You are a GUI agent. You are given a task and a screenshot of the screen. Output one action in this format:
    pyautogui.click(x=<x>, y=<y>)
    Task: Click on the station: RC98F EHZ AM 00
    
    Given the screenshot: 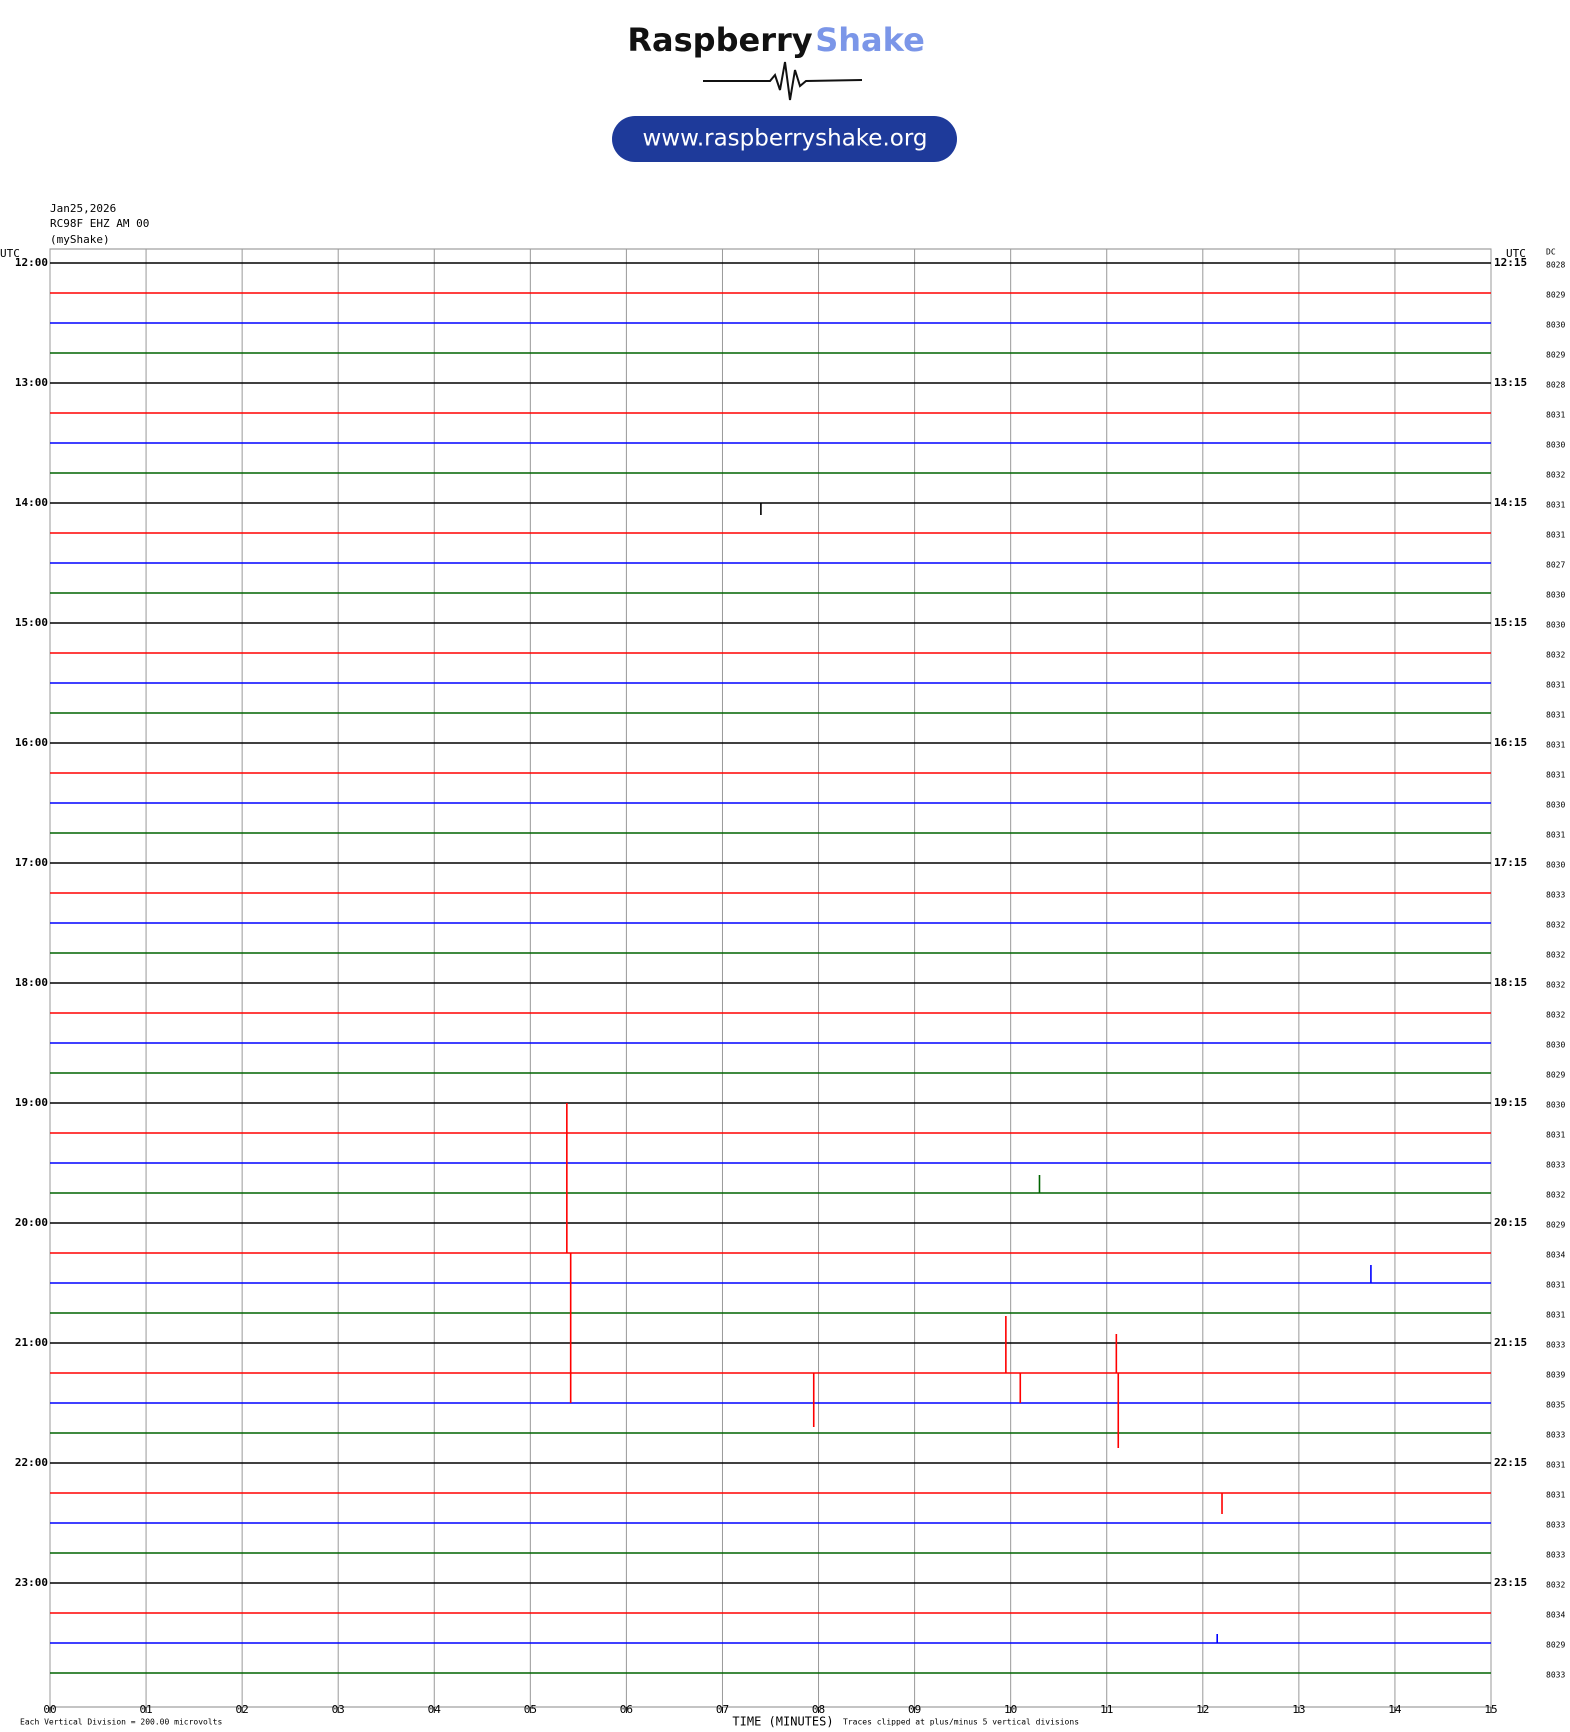 What is the action you would take?
    pyautogui.click(x=99, y=223)
    